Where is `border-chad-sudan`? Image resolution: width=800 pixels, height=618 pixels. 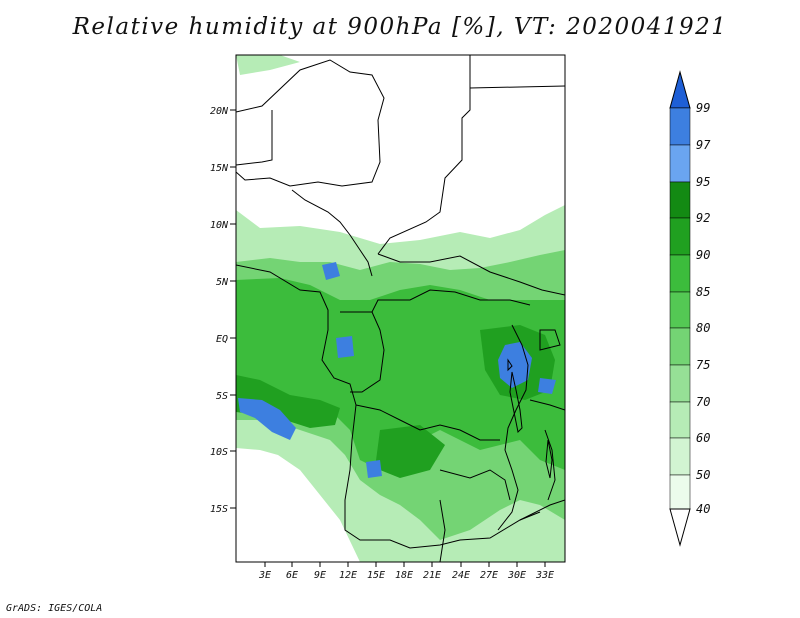
border-chad-sudan is located at coordinates (424, 155).